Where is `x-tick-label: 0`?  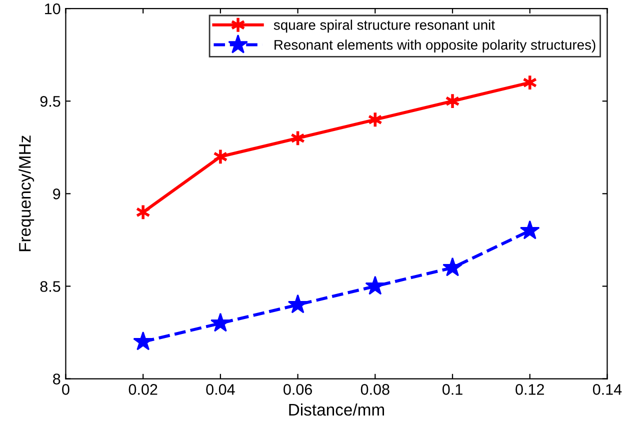 x-tick-label: 0 is located at coordinates (66, 389).